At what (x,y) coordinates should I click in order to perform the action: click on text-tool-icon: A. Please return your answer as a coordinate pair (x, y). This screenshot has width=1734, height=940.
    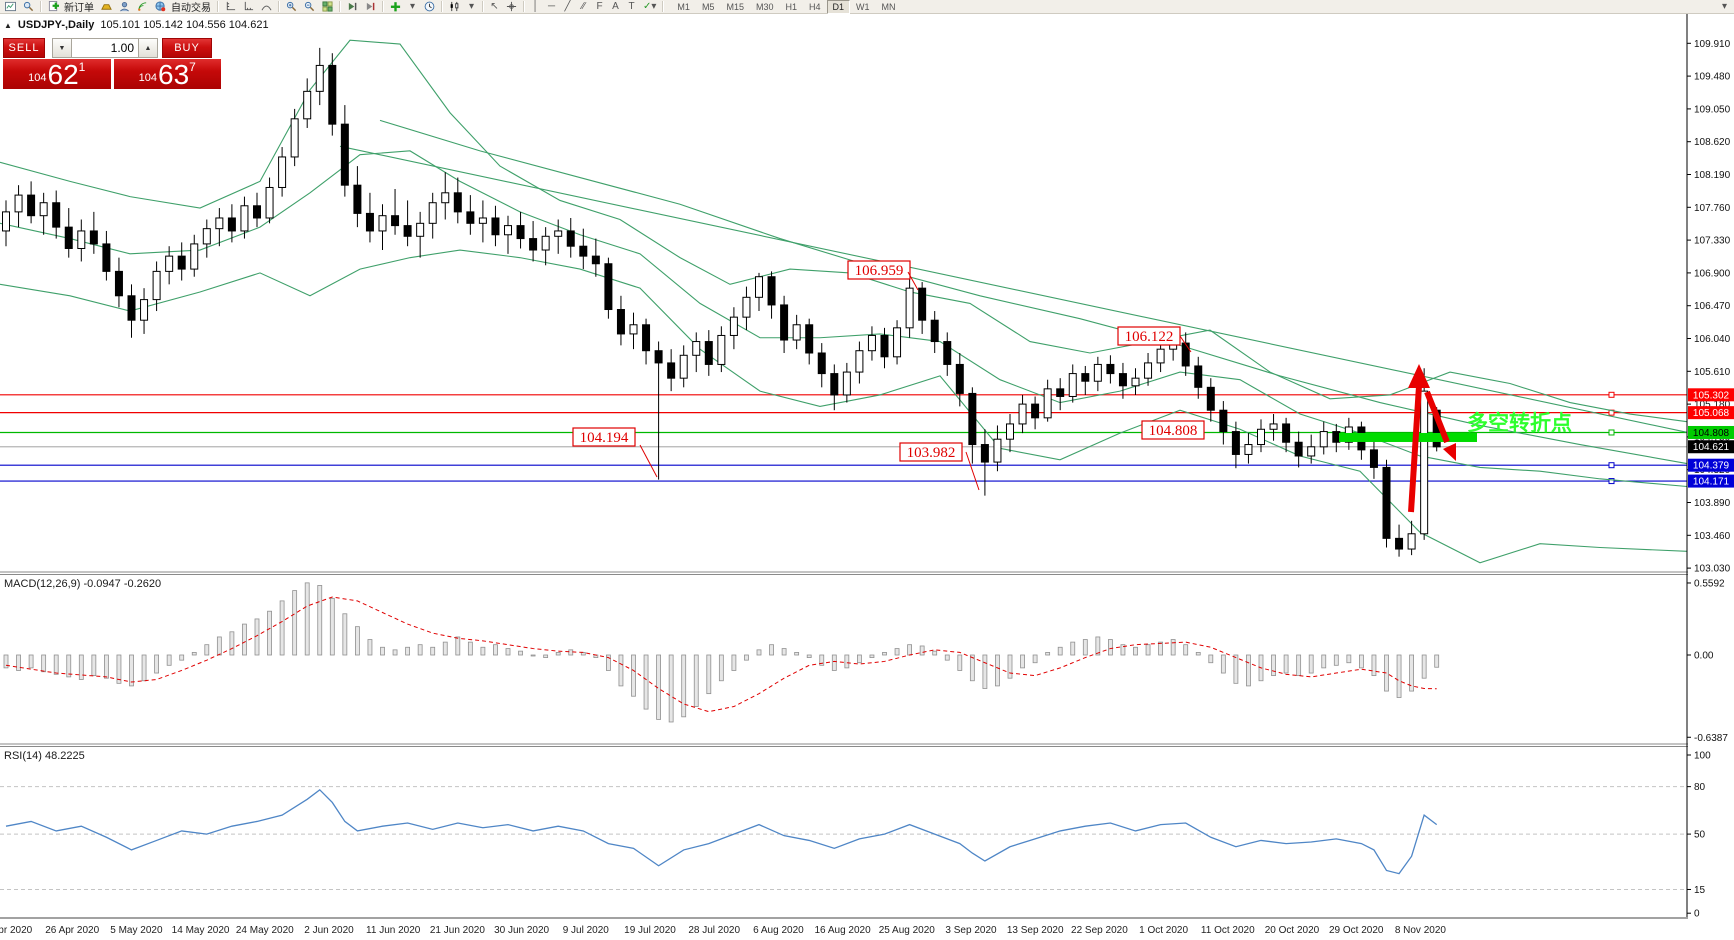
    Looking at the image, I should click on (615, 6).